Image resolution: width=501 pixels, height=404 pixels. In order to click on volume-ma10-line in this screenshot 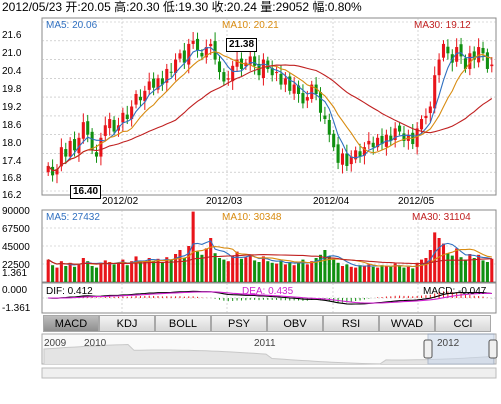, I will do `click(269, 257)`.